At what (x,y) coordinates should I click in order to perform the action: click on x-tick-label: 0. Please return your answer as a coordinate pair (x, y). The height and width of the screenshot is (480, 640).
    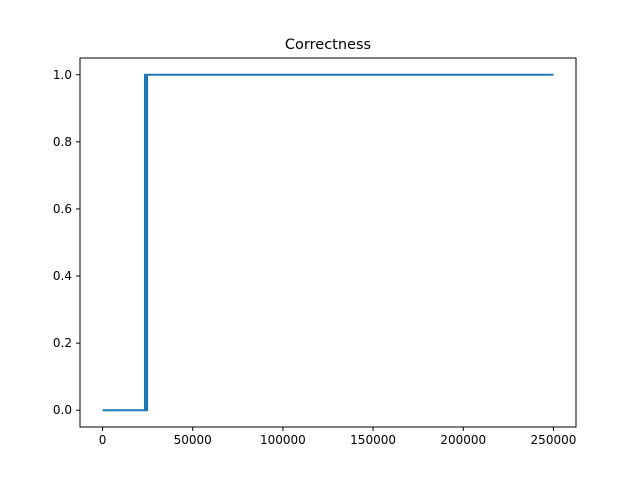
    Looking at the image, I should click on (103, 440).